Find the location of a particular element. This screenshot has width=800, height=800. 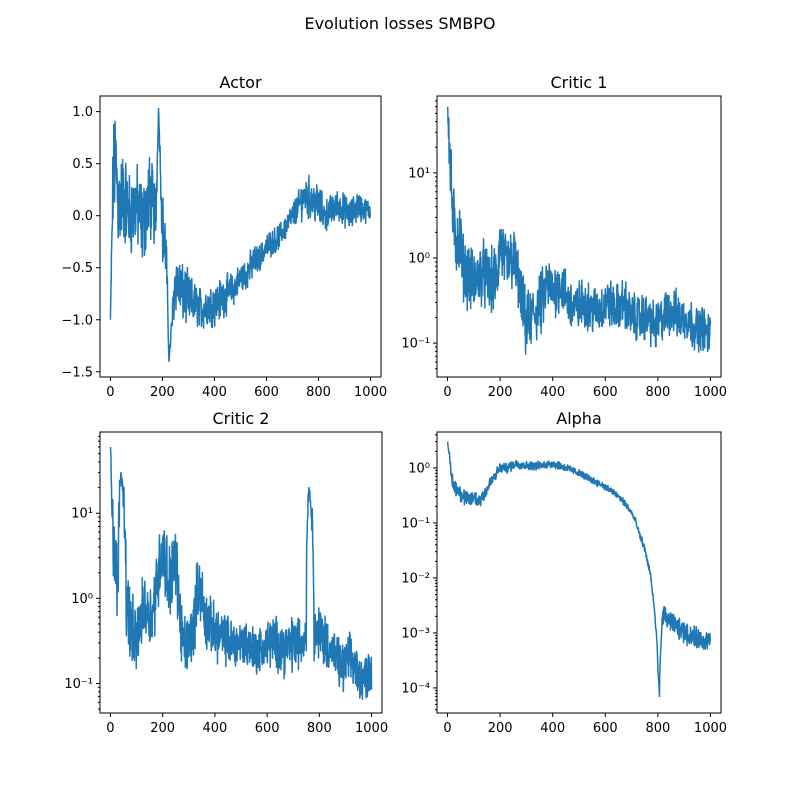

alpha-series-line is located at coordinates (579, 569).